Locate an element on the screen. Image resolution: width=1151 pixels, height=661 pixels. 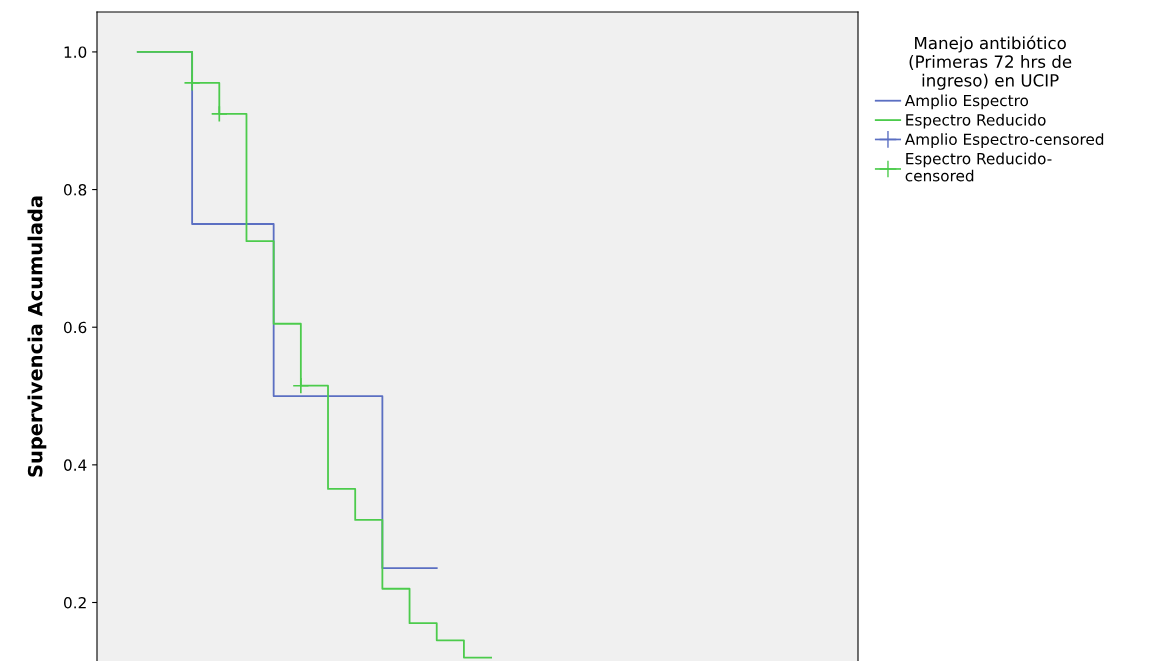
y-tick-label: 0.6 is located at coordinates (75, 327).